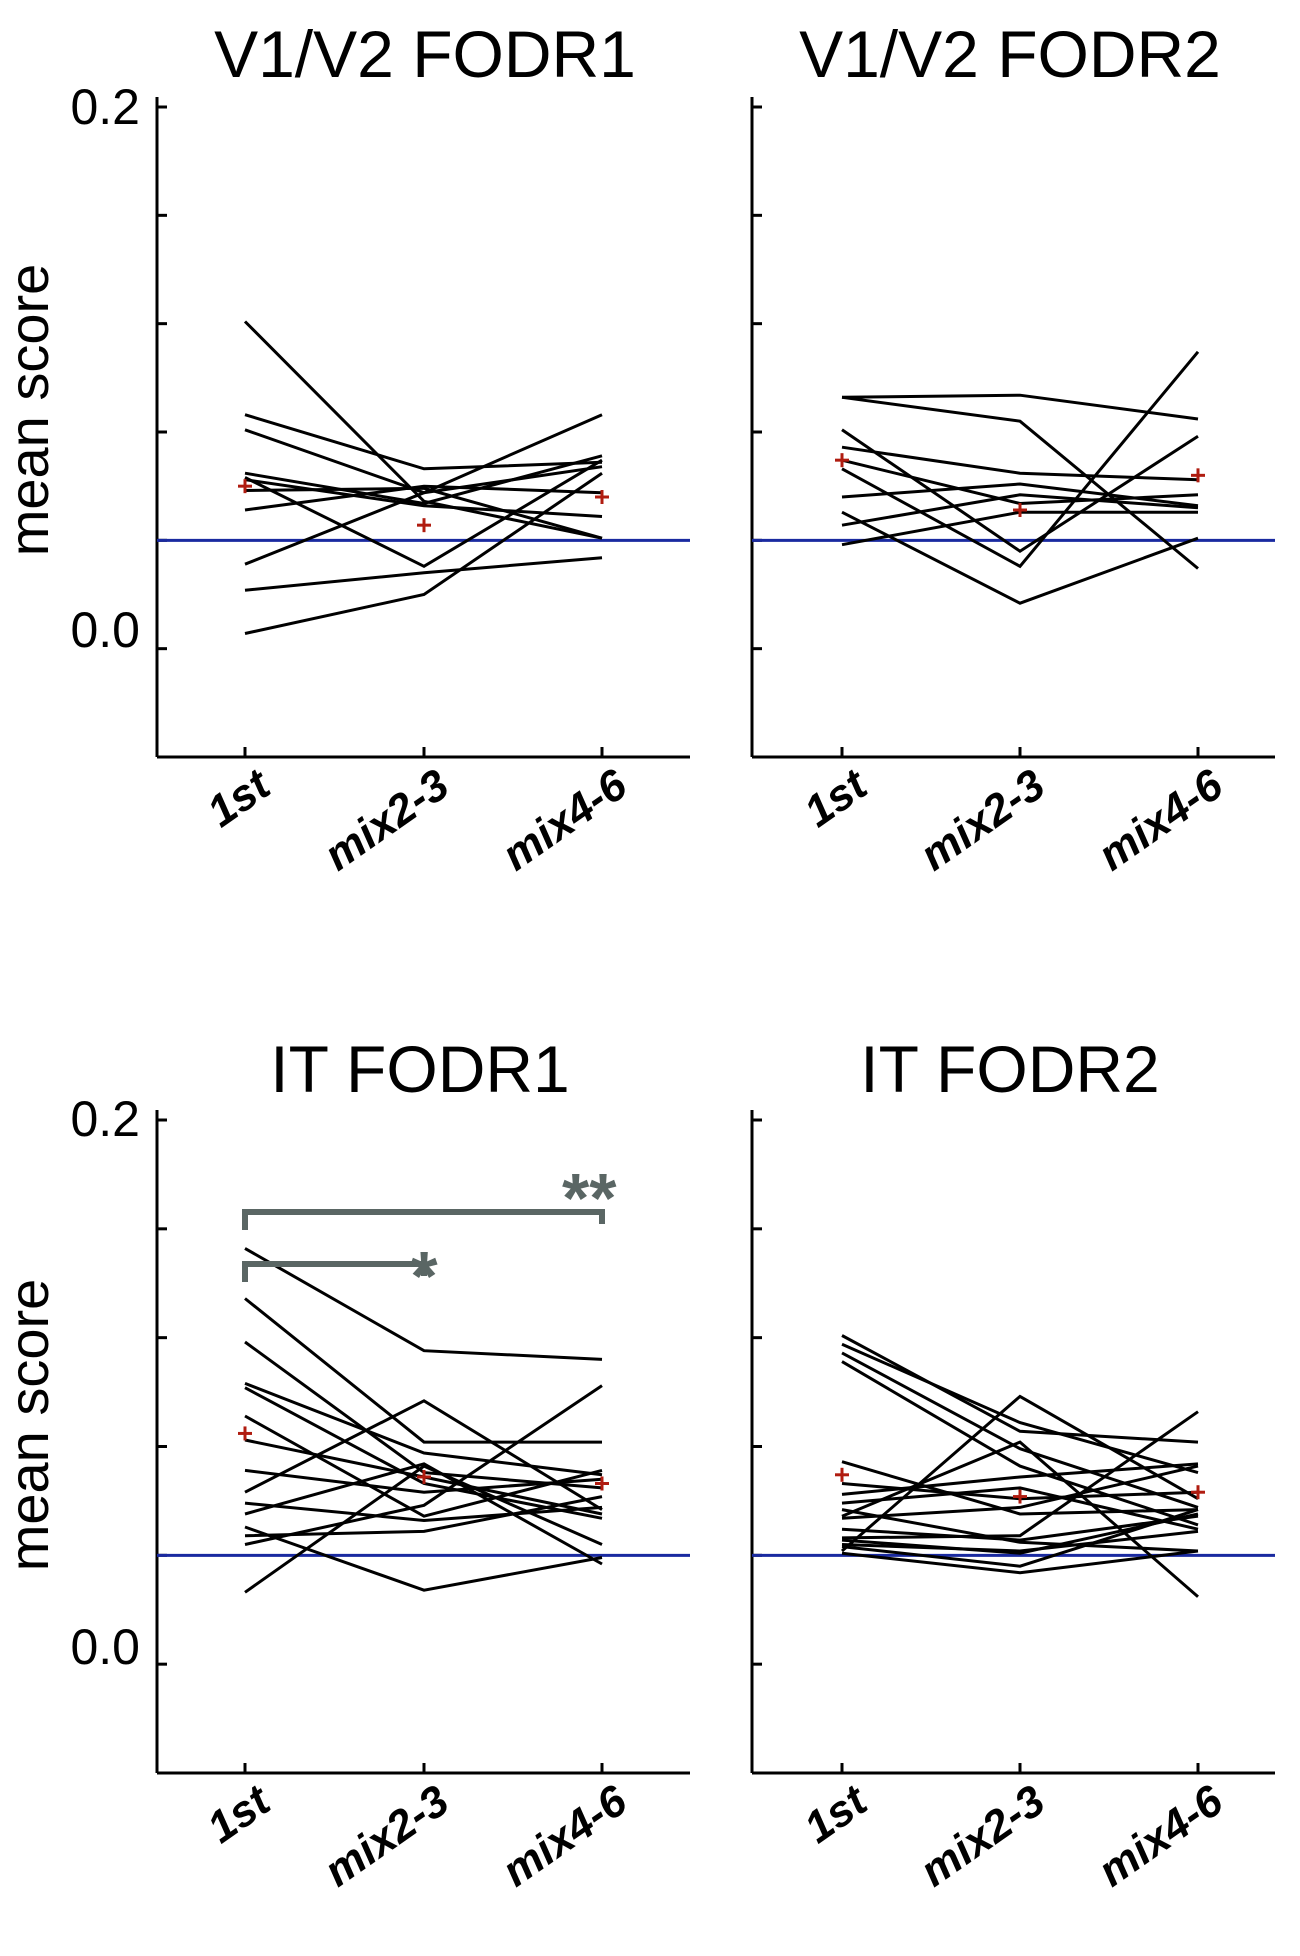 The height and width of the screenshot is (1956, 1300). What do you see at coordinates (424, 1276) in the screenshot?
I see `significance-label: *` at bounding box center [424, 1276].